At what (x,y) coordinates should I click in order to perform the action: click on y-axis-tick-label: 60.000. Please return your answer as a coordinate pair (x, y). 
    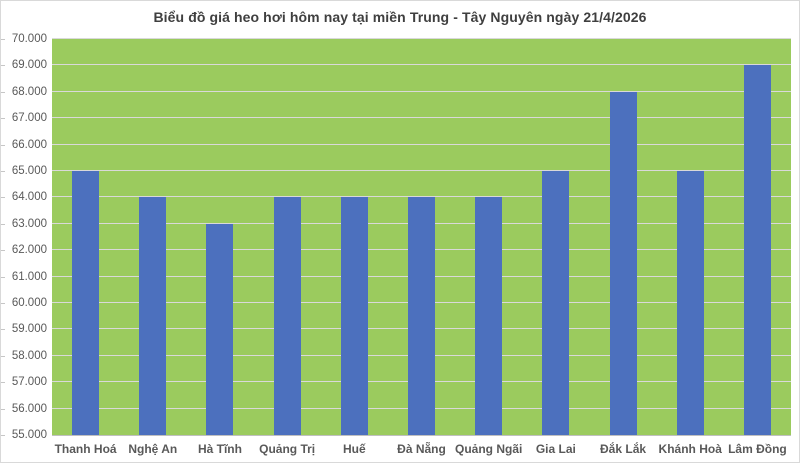
    Looking at the image, I should click on (29, 303).